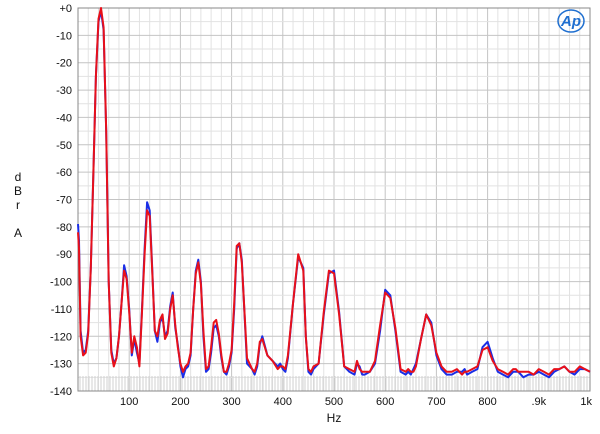 This screenshot has height=434, width=600. I want to click on ap-logo-text: Ap, so click(570, 21).